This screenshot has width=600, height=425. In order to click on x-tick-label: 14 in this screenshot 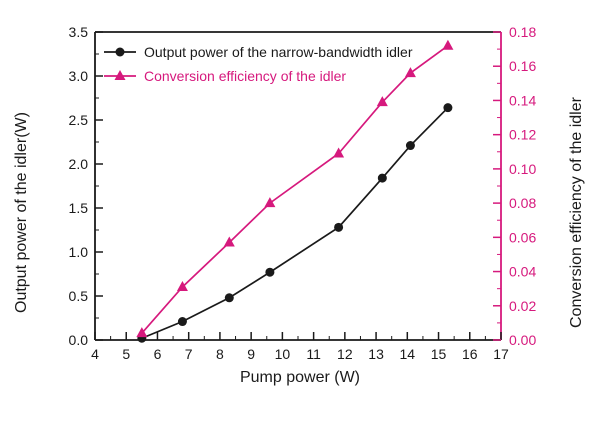, I will do `click(408, 354)`.